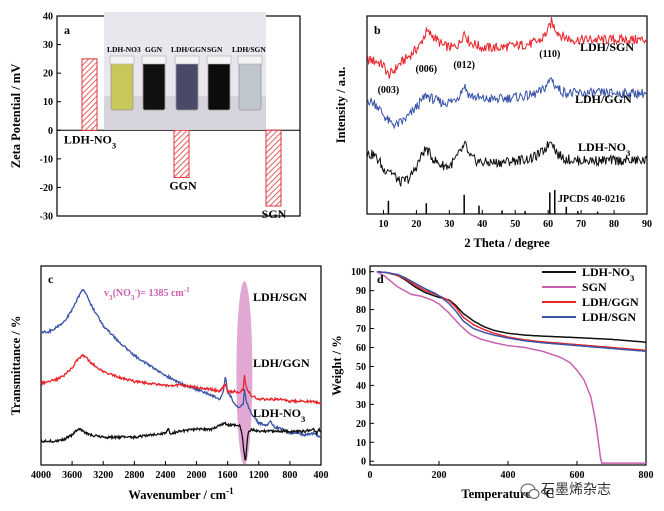 The image size is (664, 511). What do you see at coordinates (482, 224) in the screenshot?
I see `x-tick-label-b: 40` at bounding box center [482, 224].